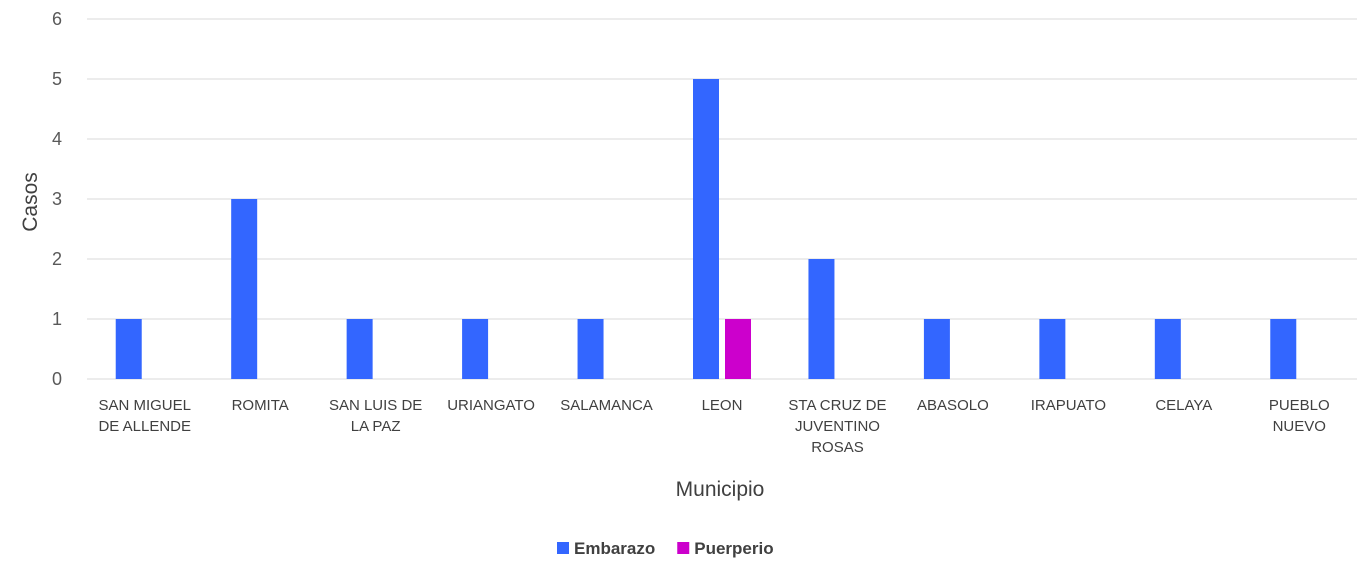 Image resolution: width=1357 pixels, height=568 pixels. Describe the element at coordinates (837, 447) in the screenshot. I see `x-tick-label-line: ROSAS` at that location.